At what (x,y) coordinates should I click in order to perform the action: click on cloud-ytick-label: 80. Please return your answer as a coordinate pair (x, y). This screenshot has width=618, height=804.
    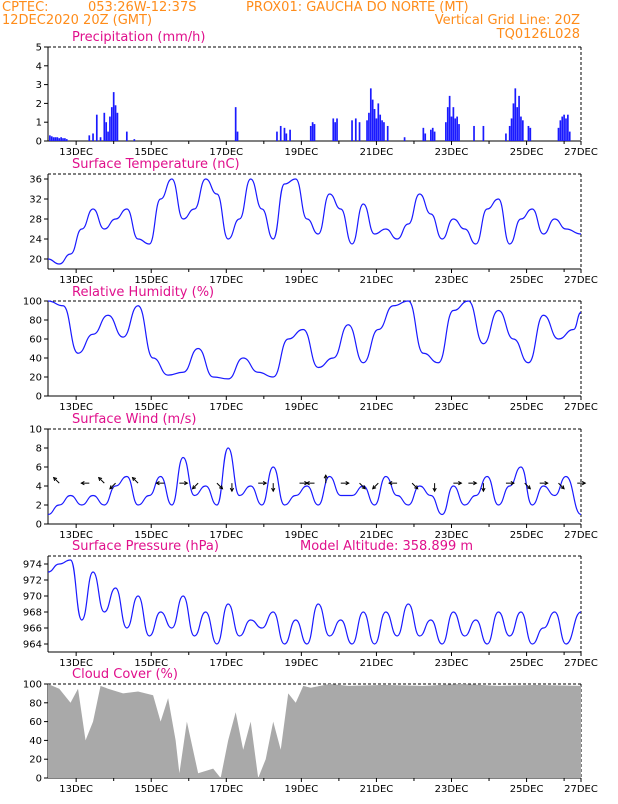
    Looking at the image, I should click on (35, 703).